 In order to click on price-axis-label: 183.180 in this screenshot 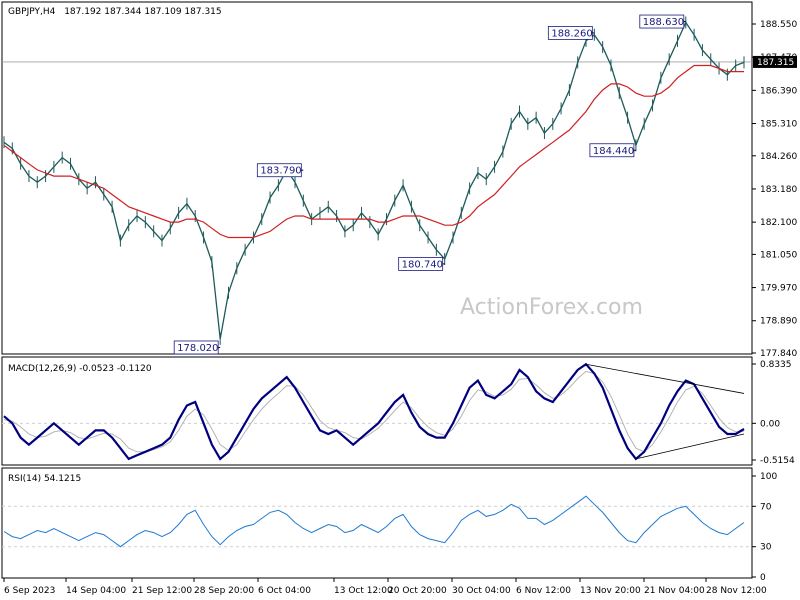, I will do `click(778, 190)`.